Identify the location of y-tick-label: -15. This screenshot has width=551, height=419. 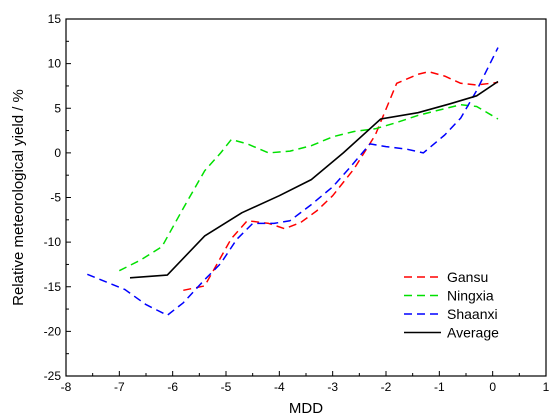
(53, 287).